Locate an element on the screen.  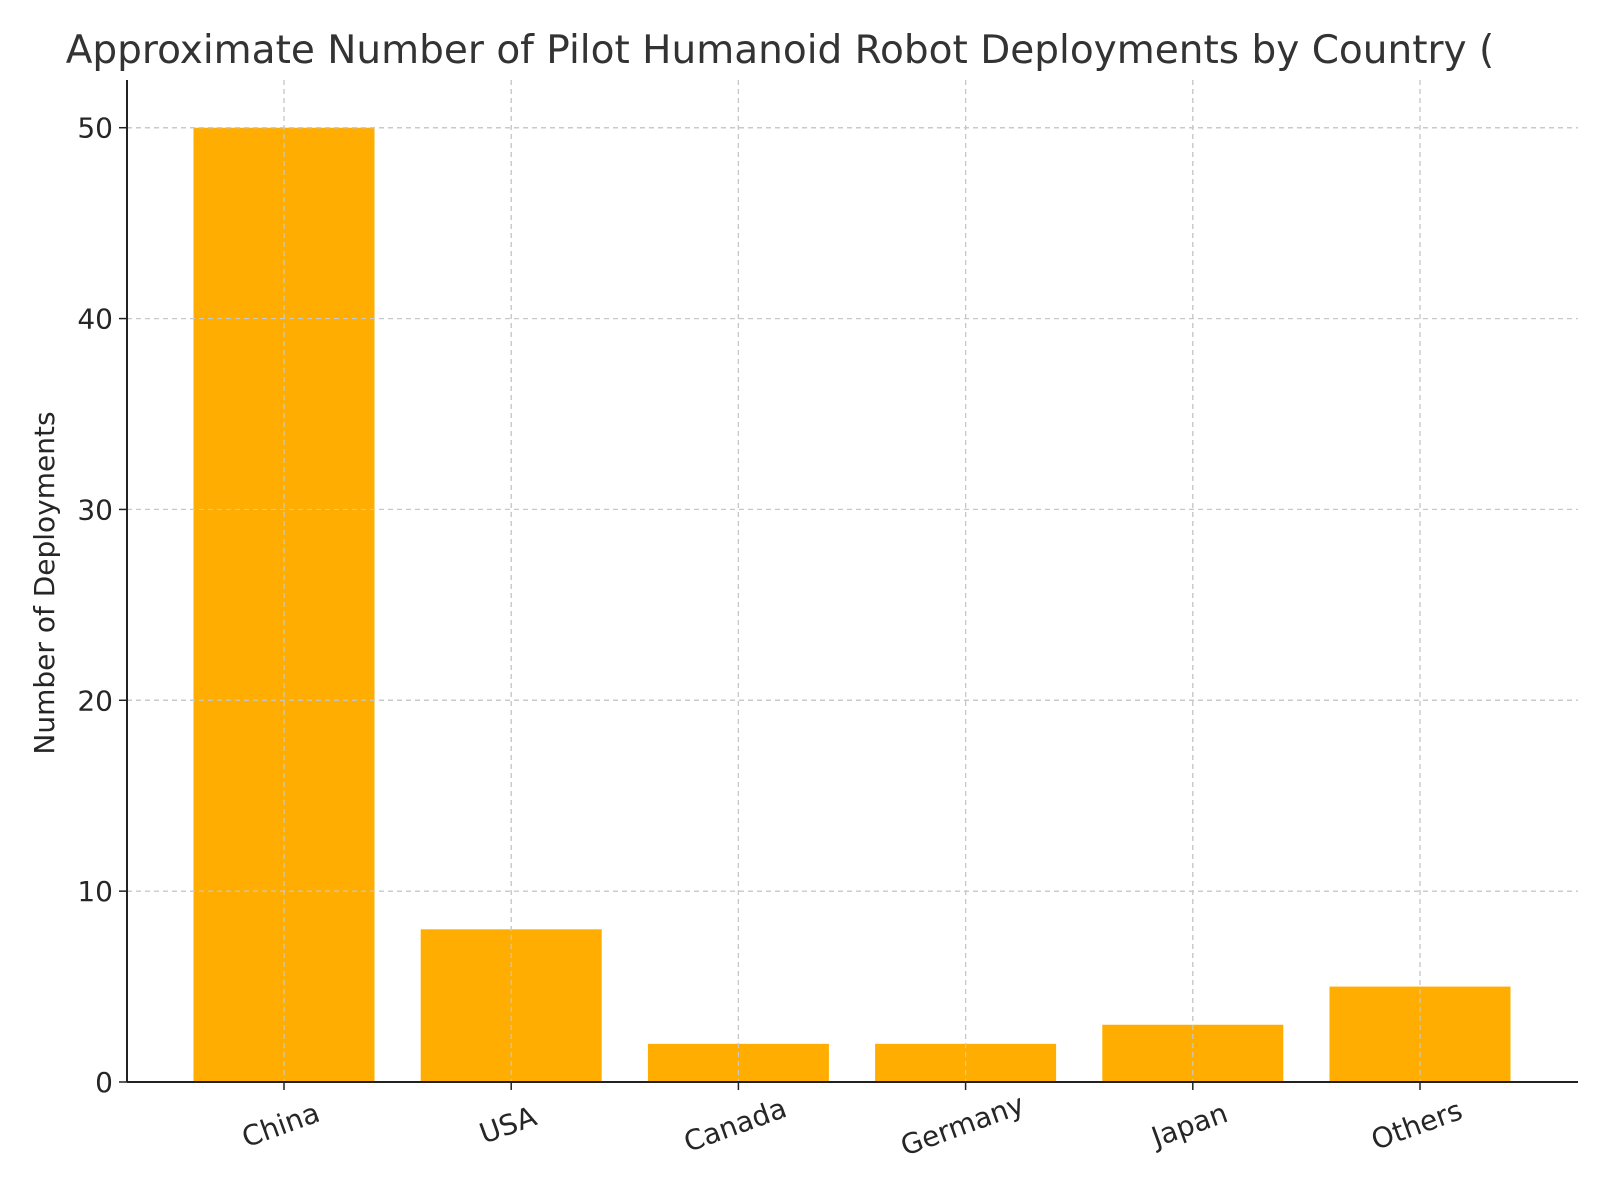
y-tick-label: 0 is located at coordinates (104, 1082).